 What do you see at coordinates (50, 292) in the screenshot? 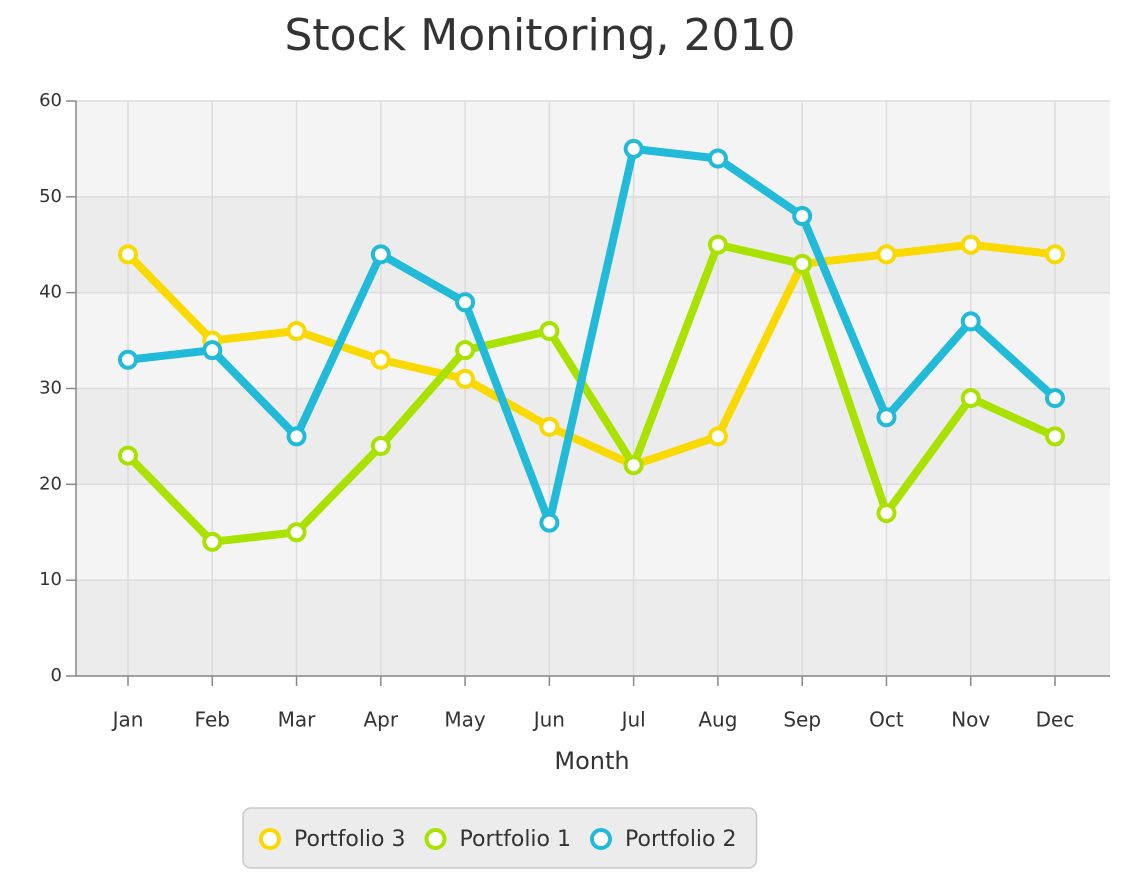
I see `y-tick-label: 40` at bounding box center [50, 292].